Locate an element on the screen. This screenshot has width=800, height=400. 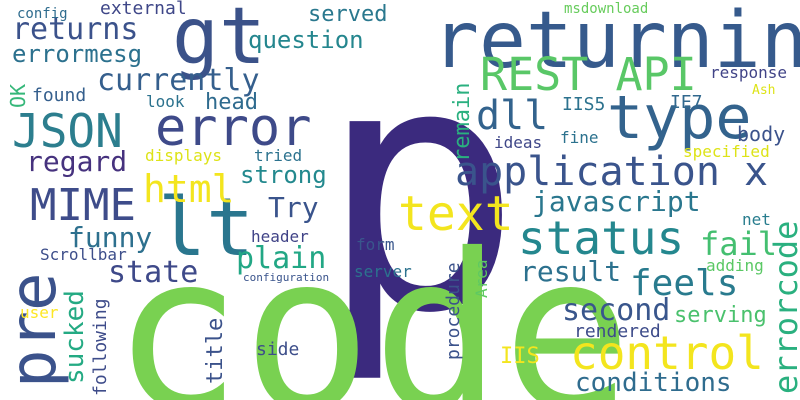
word-regard: regard is located at coordinates (77, 161).